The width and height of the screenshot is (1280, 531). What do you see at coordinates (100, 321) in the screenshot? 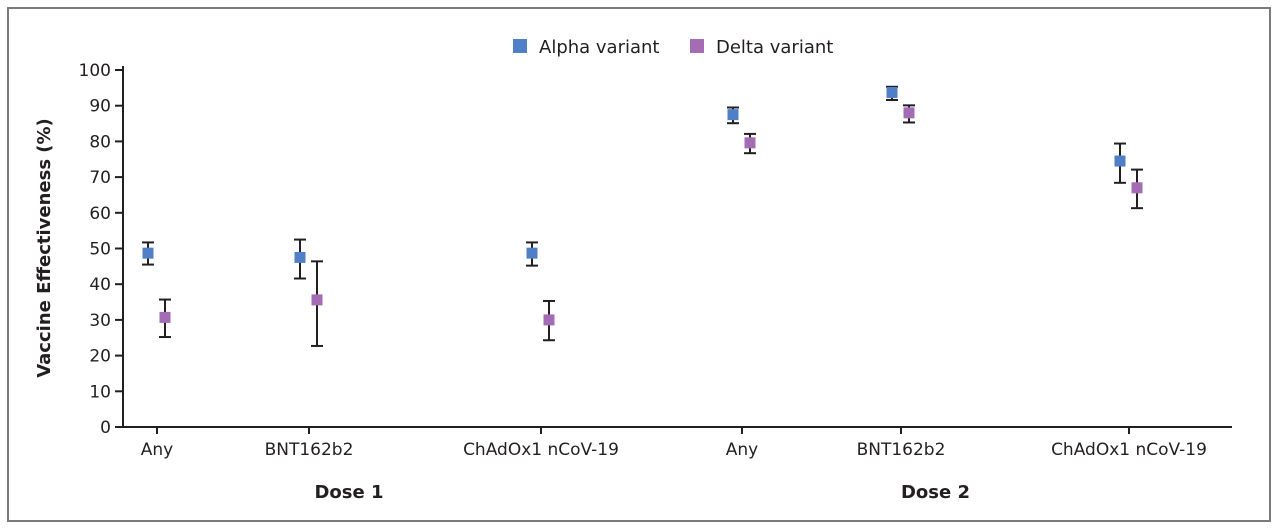
I see `y-tick-label: 30` at bounding box center [100, 321].